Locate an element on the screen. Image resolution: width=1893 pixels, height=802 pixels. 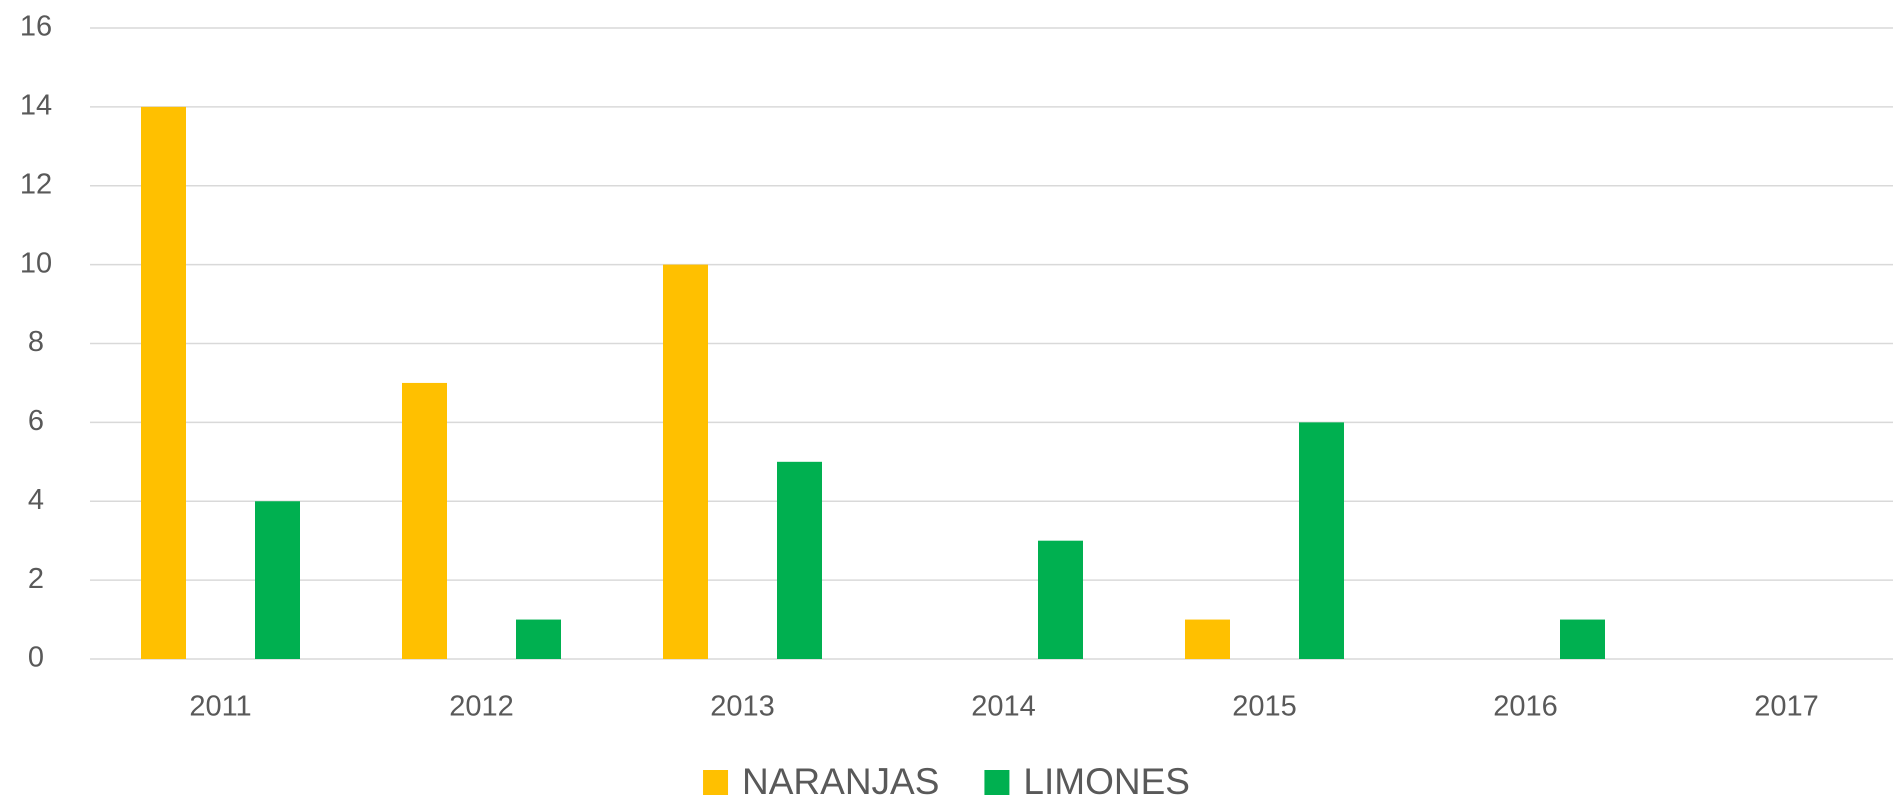
y-tick-label: 6 is located at coordinates (36, 421).